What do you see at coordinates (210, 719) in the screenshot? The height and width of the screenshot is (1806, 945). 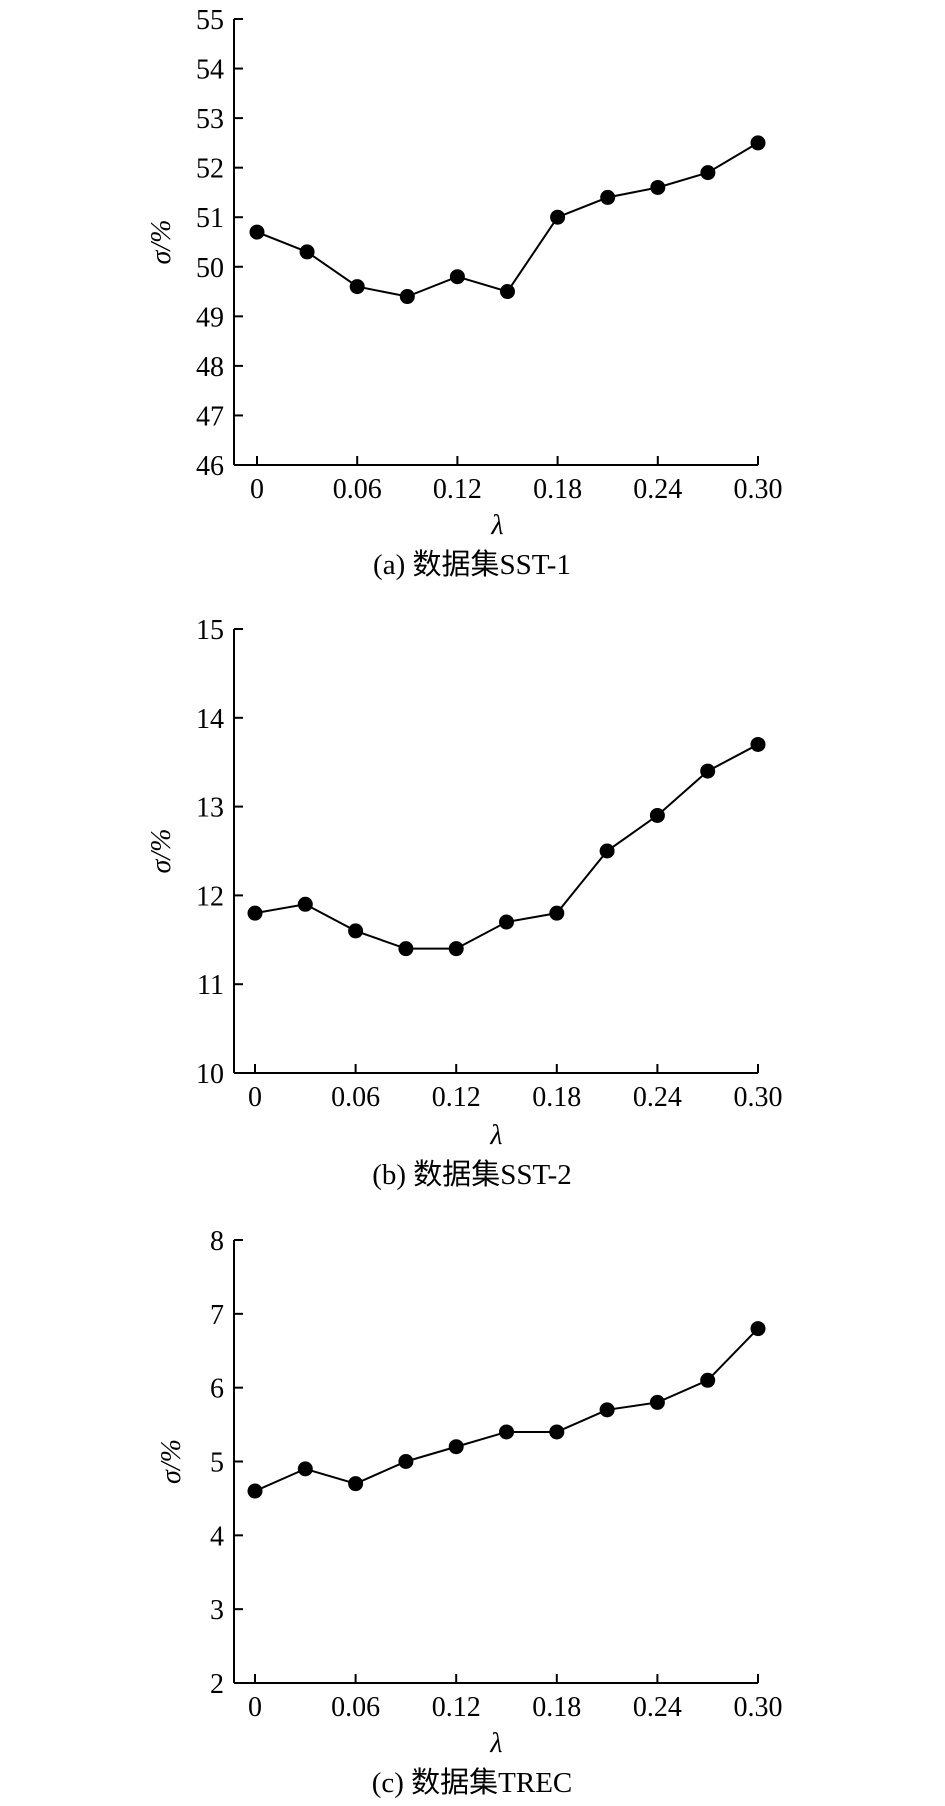 I see `y-tick-label: 14` at bounding box center [210, 719].